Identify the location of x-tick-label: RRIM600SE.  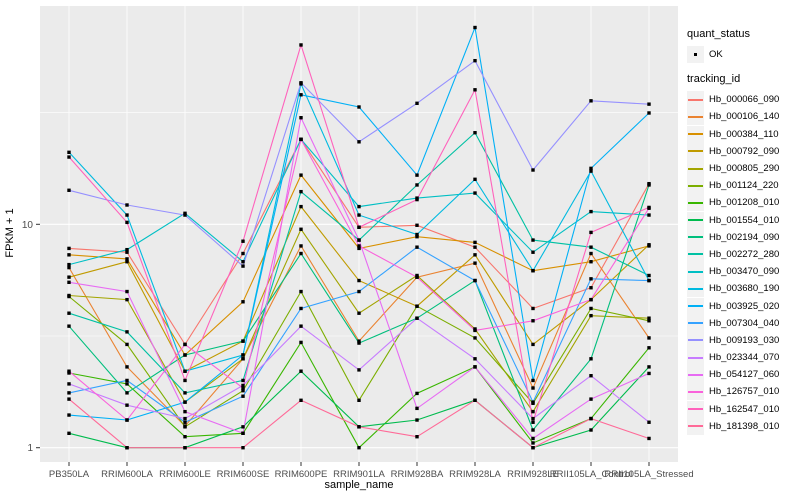
(243, 474).